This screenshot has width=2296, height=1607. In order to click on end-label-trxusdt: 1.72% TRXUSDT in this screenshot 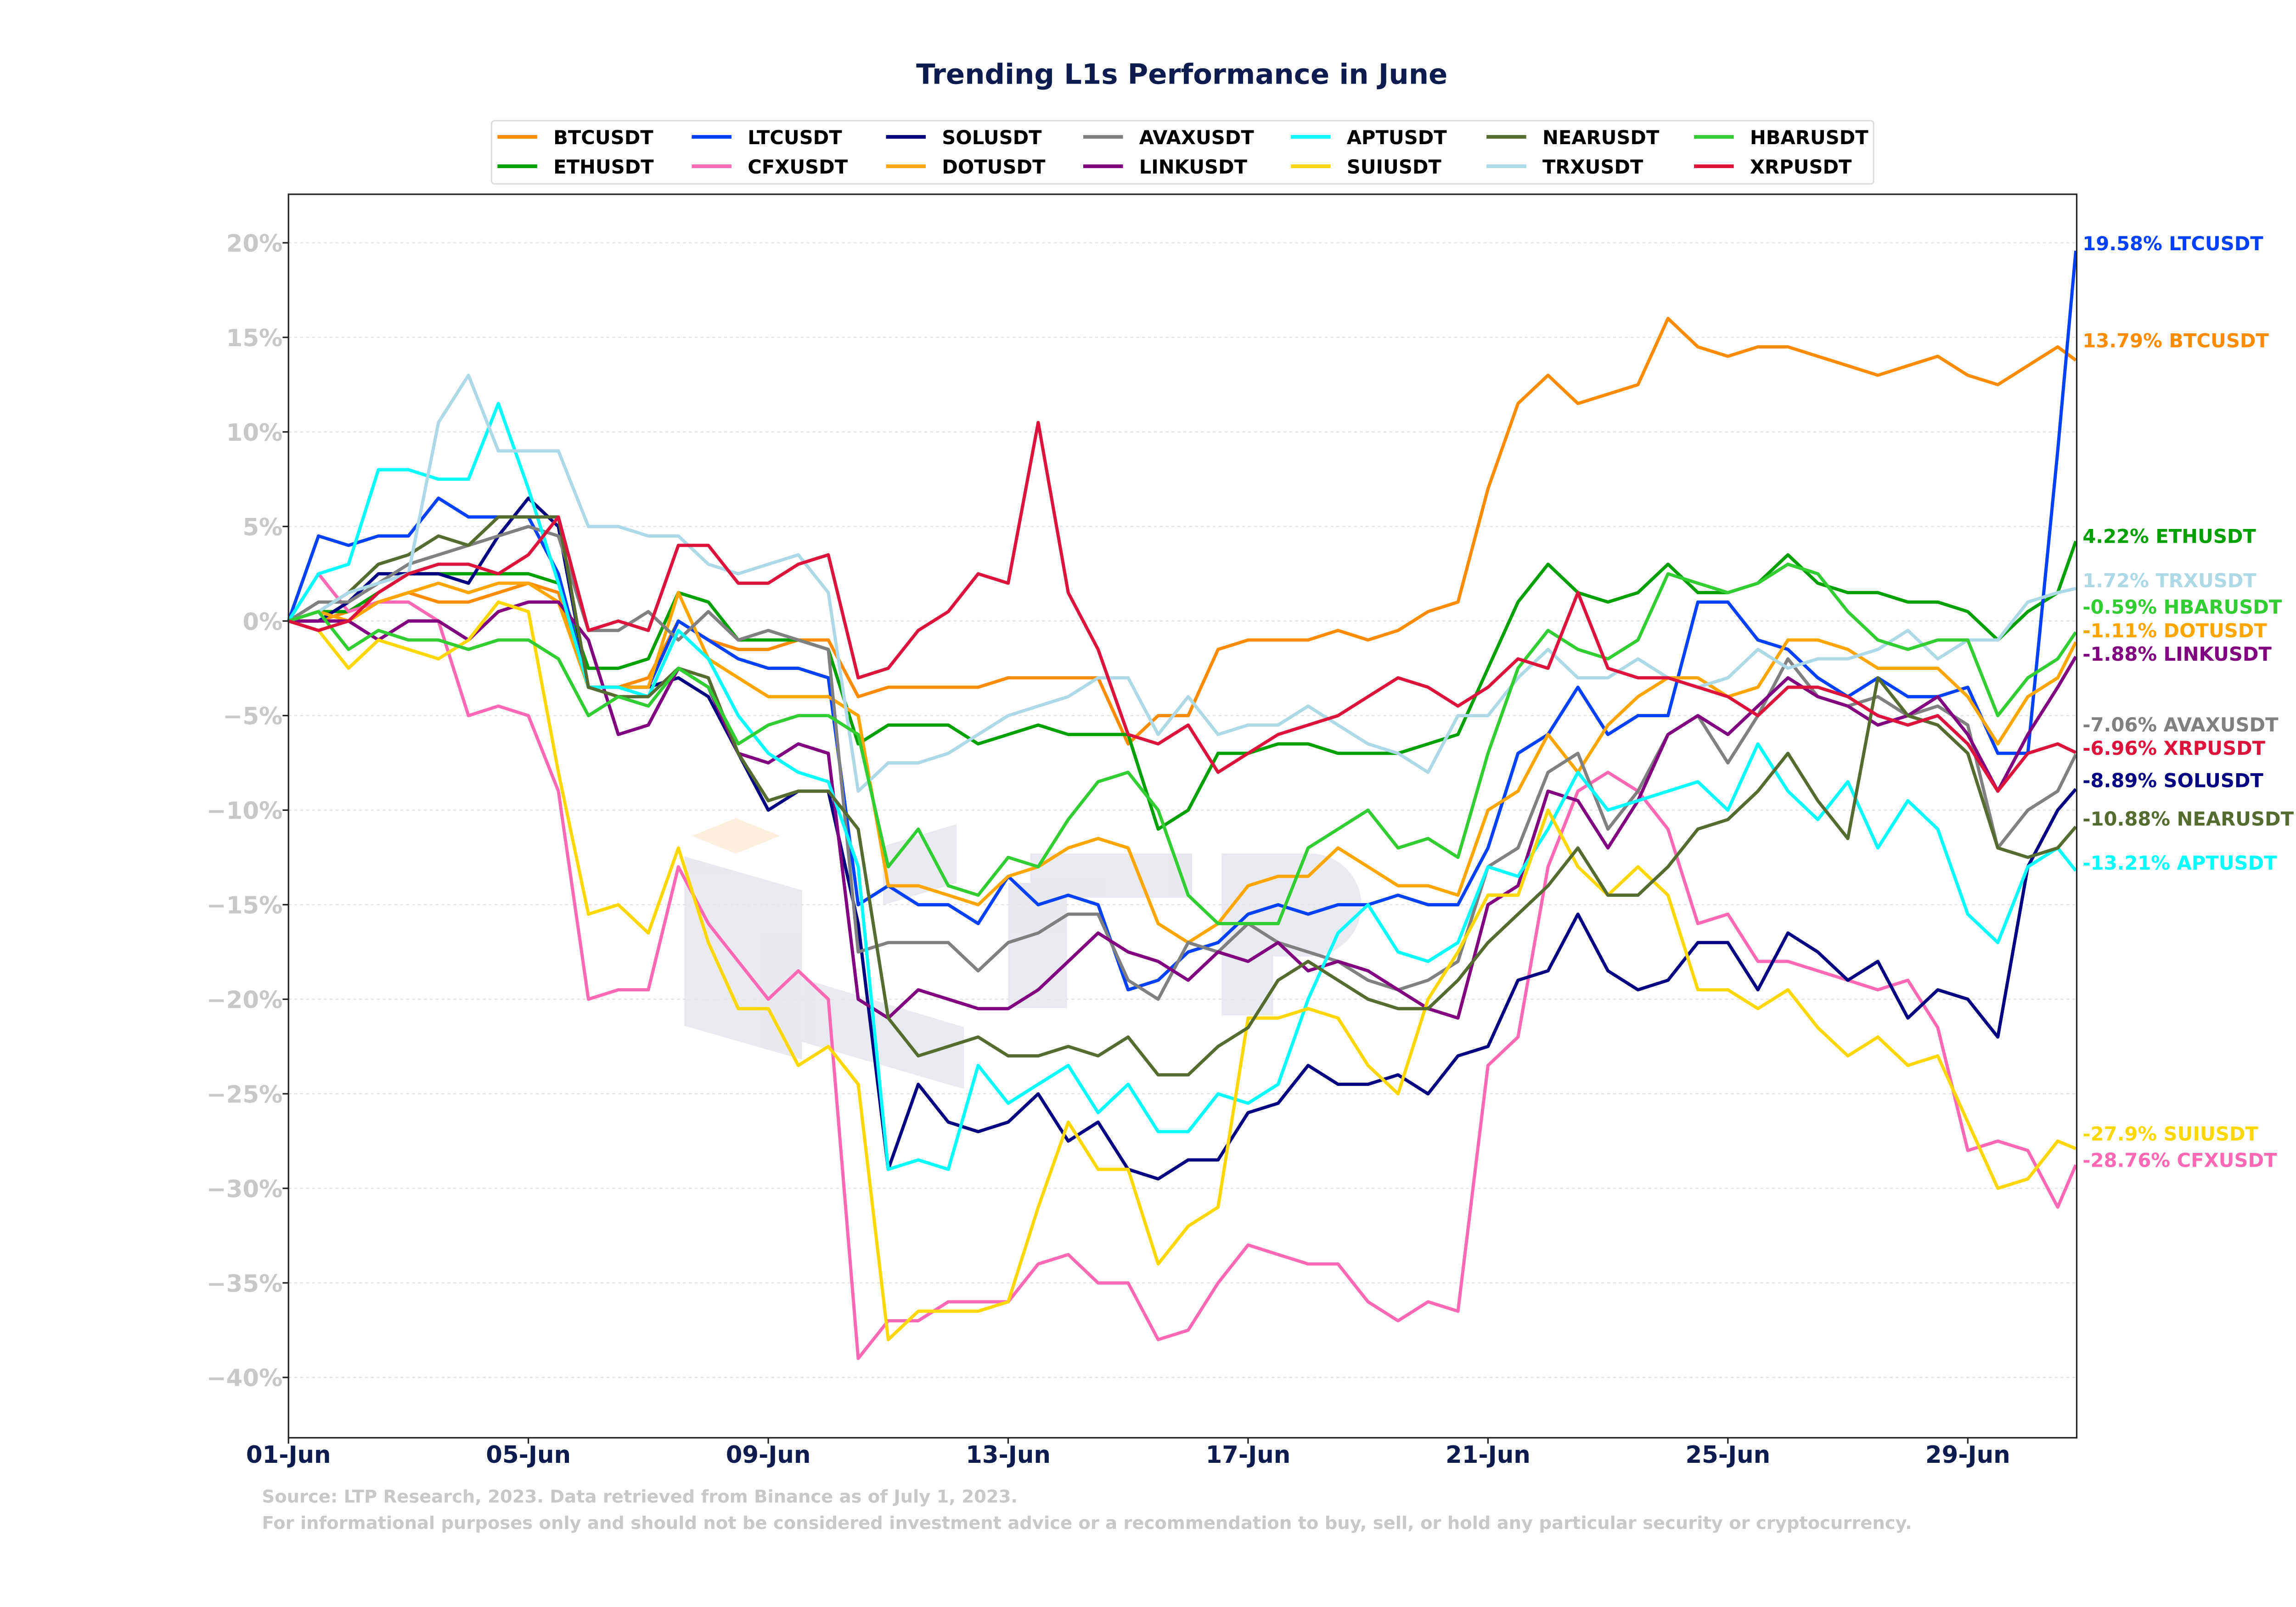, I will do `click(2169, 580)`.